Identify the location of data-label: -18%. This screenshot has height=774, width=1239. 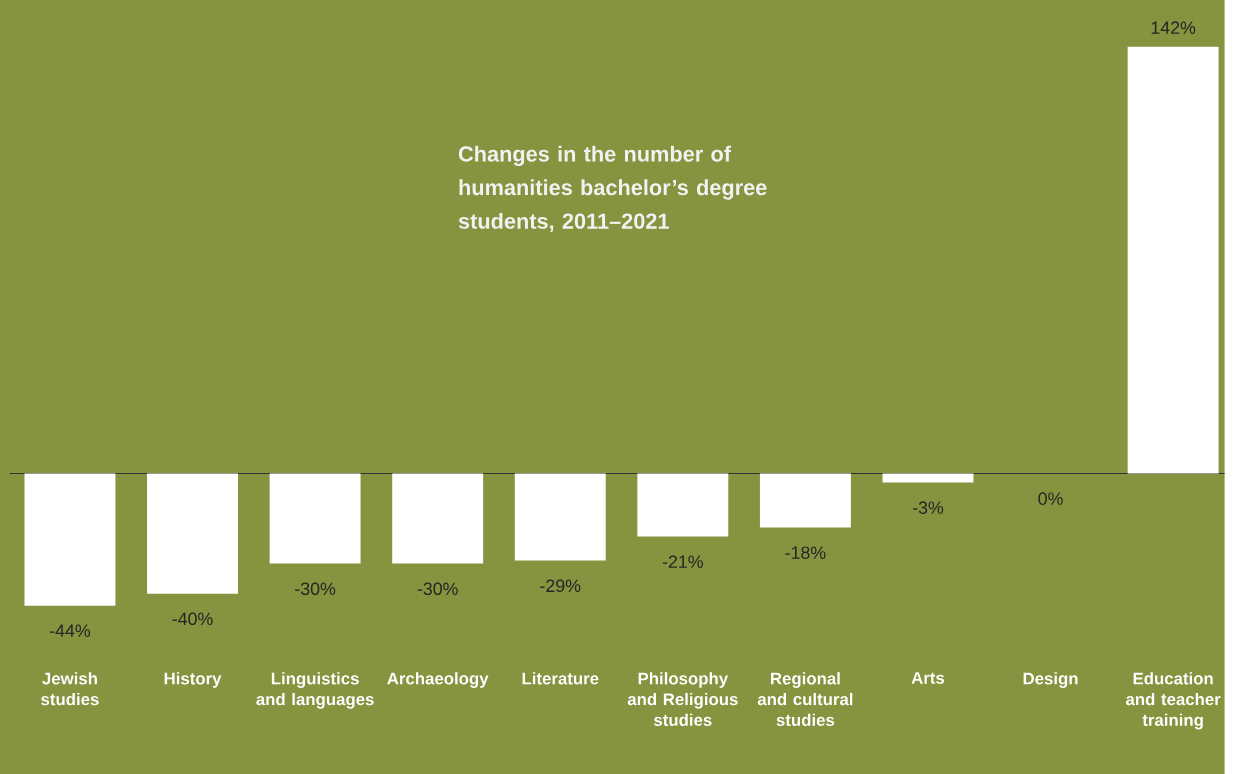
(805, 553).